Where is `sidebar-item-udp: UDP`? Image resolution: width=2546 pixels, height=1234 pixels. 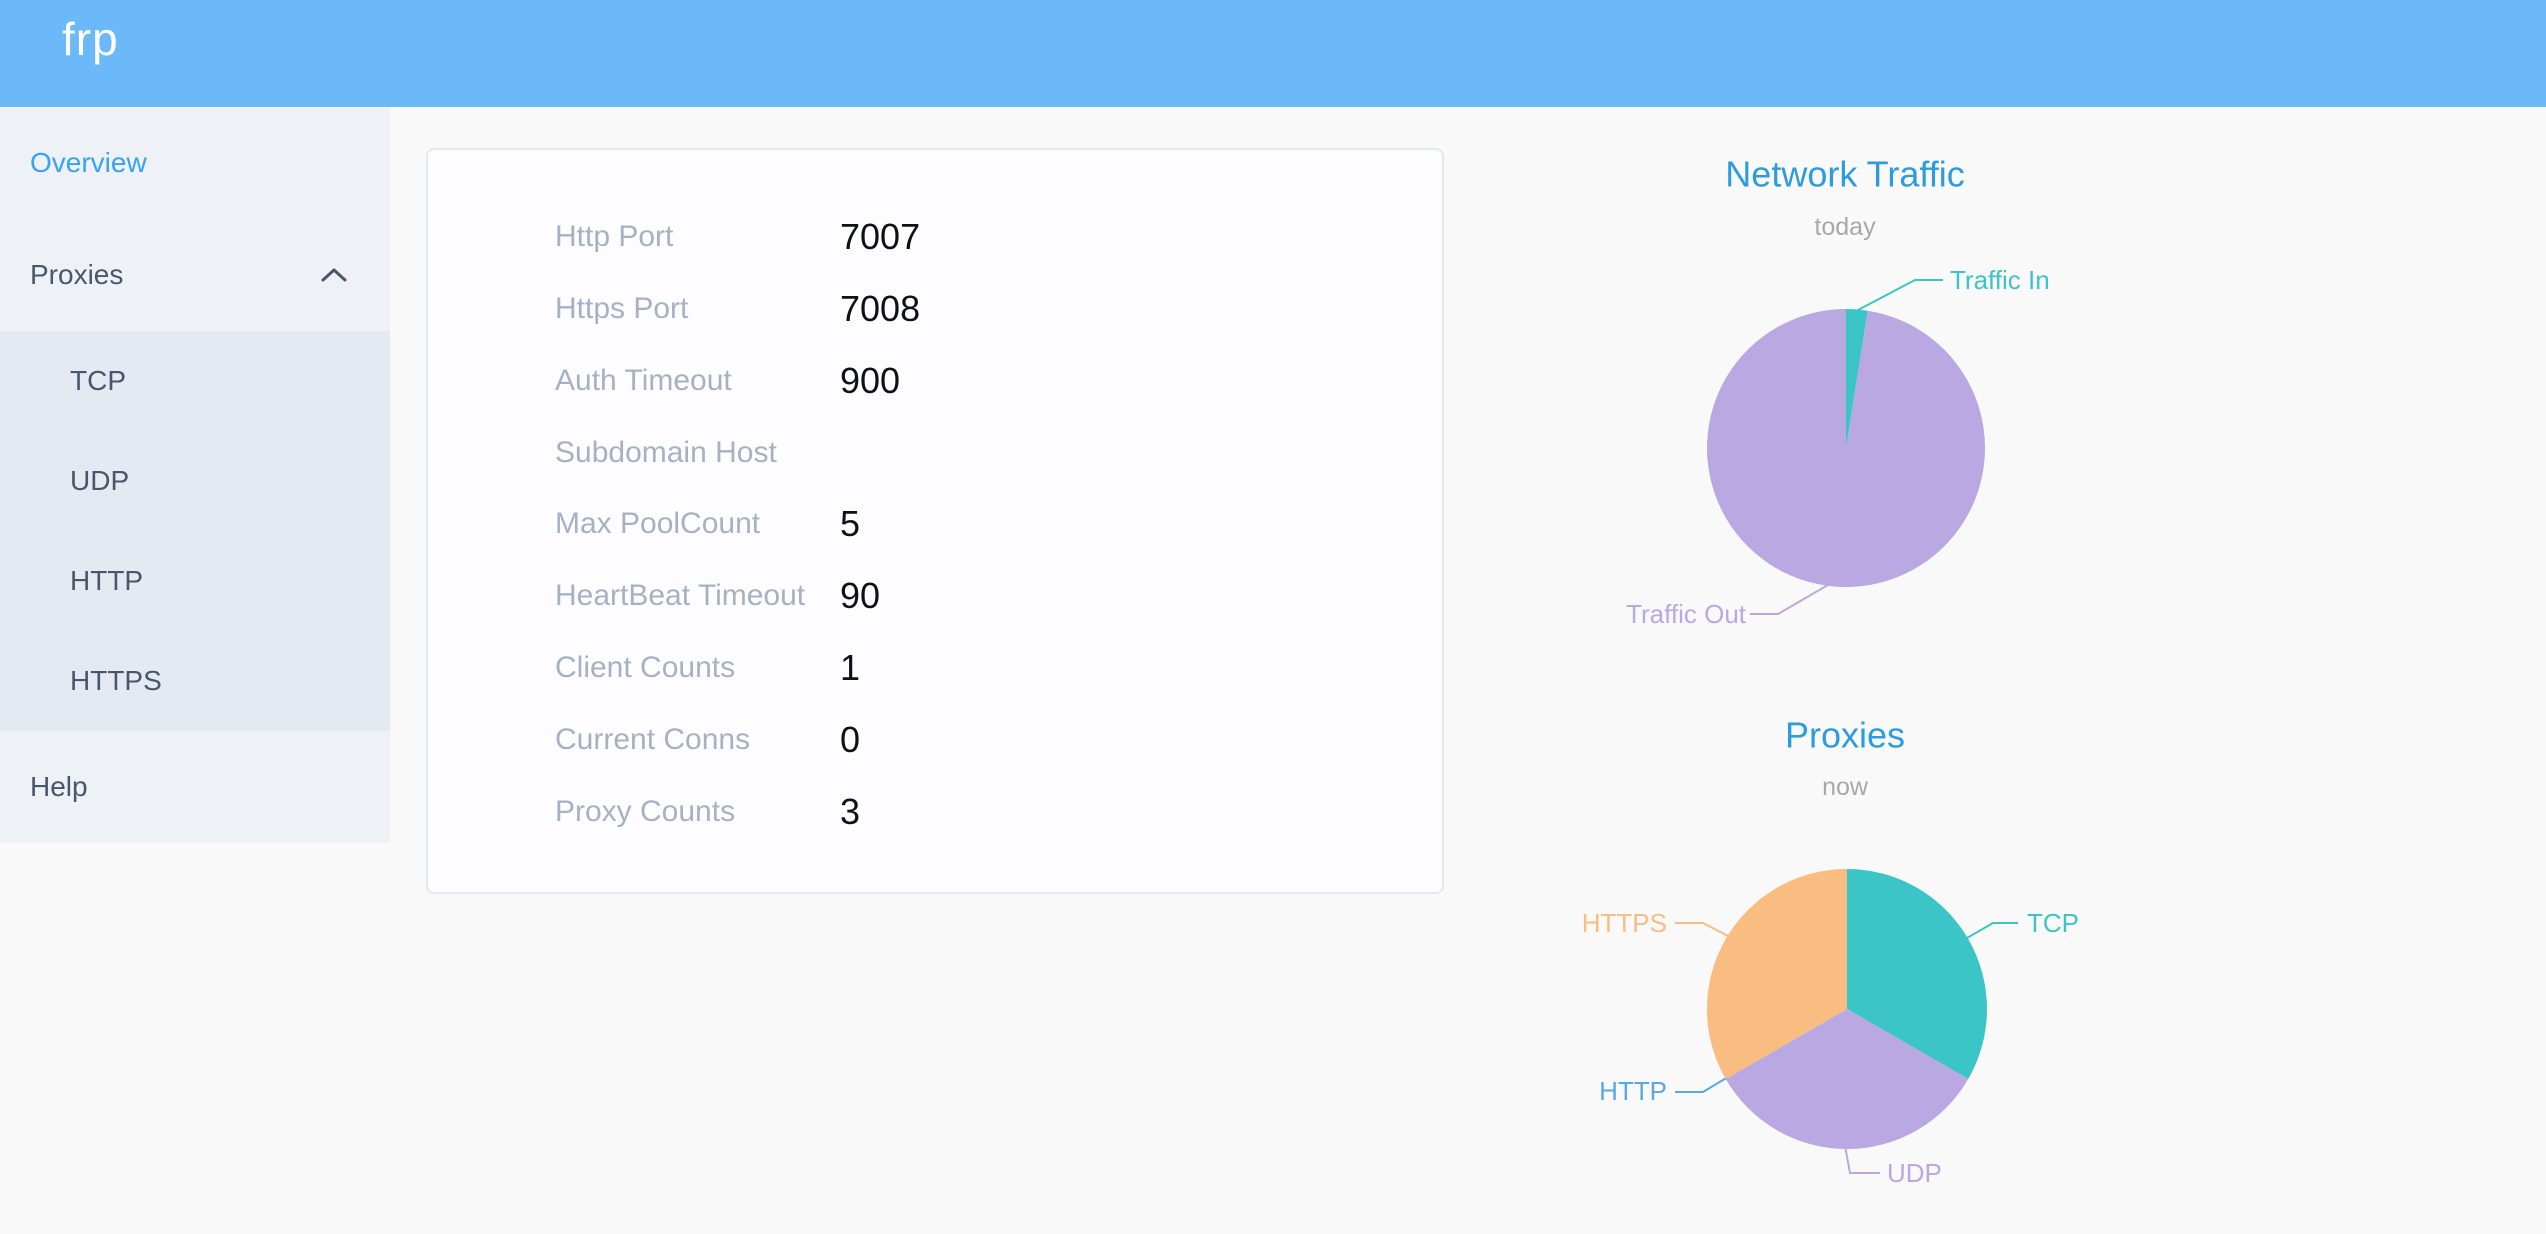 sidebar-item-udp: UDP is located at coordinates (100, 480).